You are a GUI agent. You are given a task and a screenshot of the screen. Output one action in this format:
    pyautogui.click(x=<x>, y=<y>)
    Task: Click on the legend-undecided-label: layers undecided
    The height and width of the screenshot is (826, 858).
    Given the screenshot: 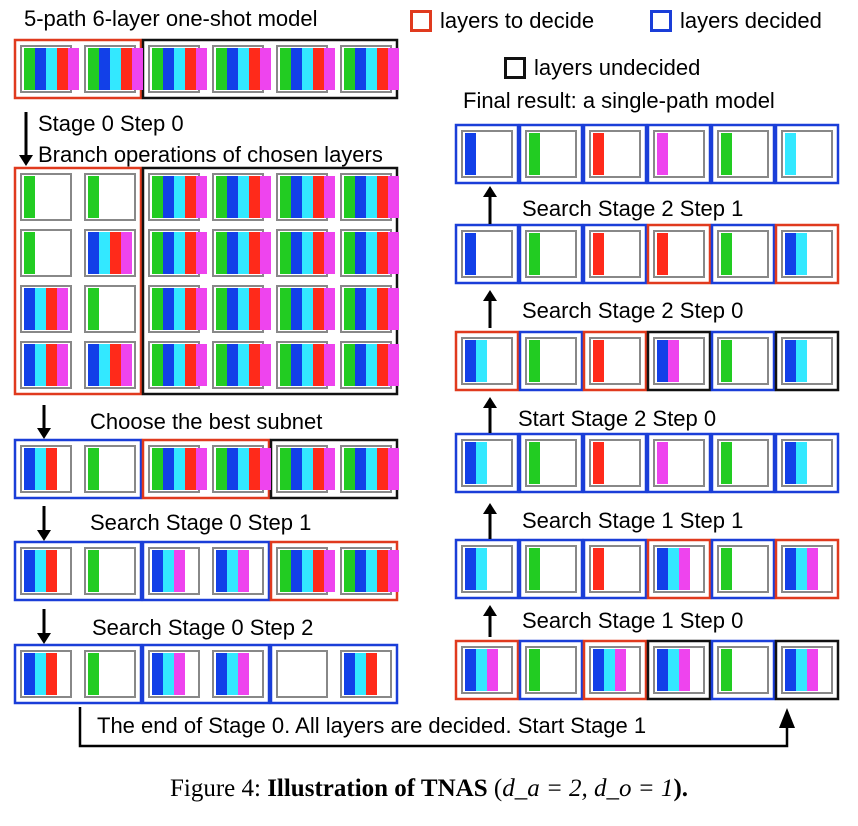 What is the action you would take?
    pyautogui.click(x=617, y=67)
    